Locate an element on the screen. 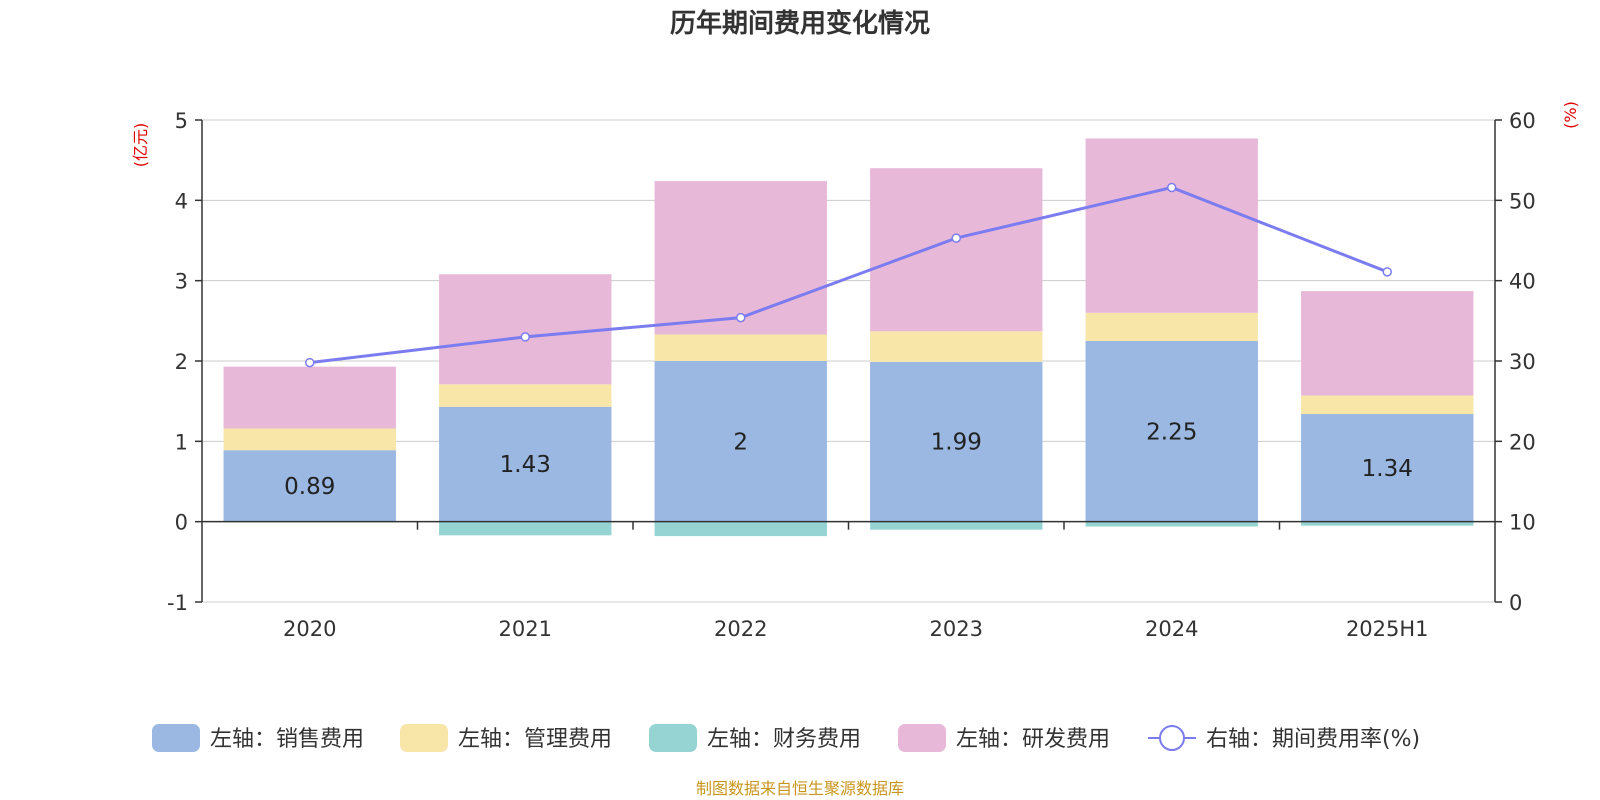 The height and width of the screenshot is (800, 1600). right-tick-label: 0 is located at coordinates (1515, 603).